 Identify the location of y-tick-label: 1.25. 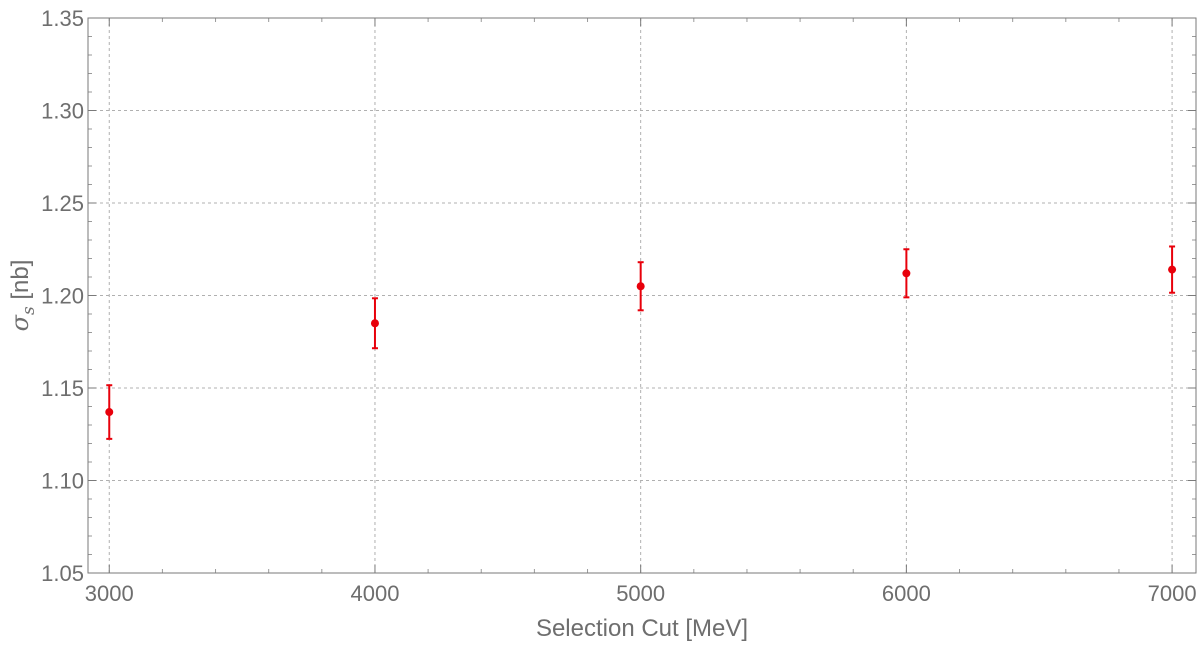
(62, 203).